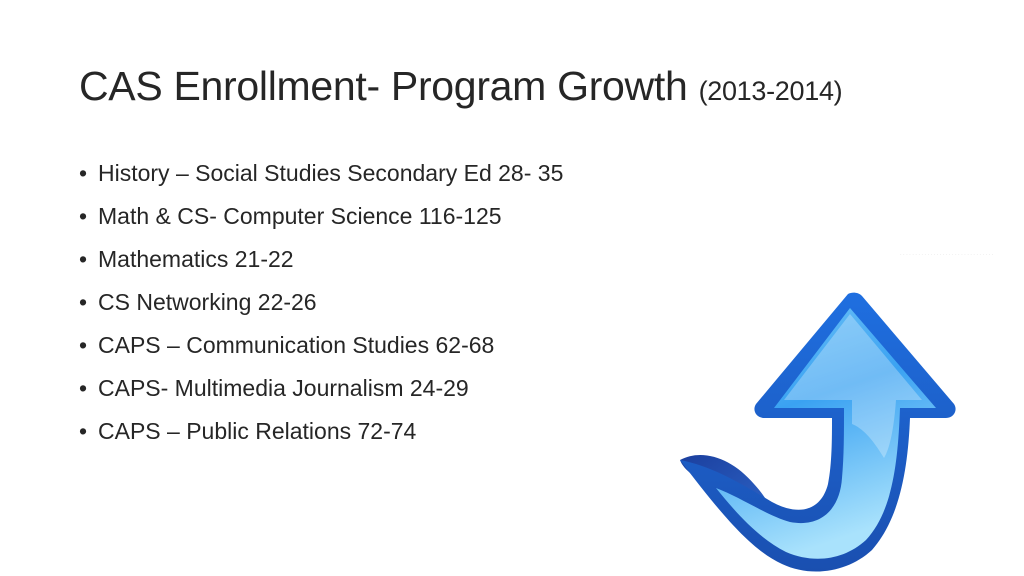 This screenshot has width=1024, height=576. I want to click on arrow-fill, so click(826, 433).